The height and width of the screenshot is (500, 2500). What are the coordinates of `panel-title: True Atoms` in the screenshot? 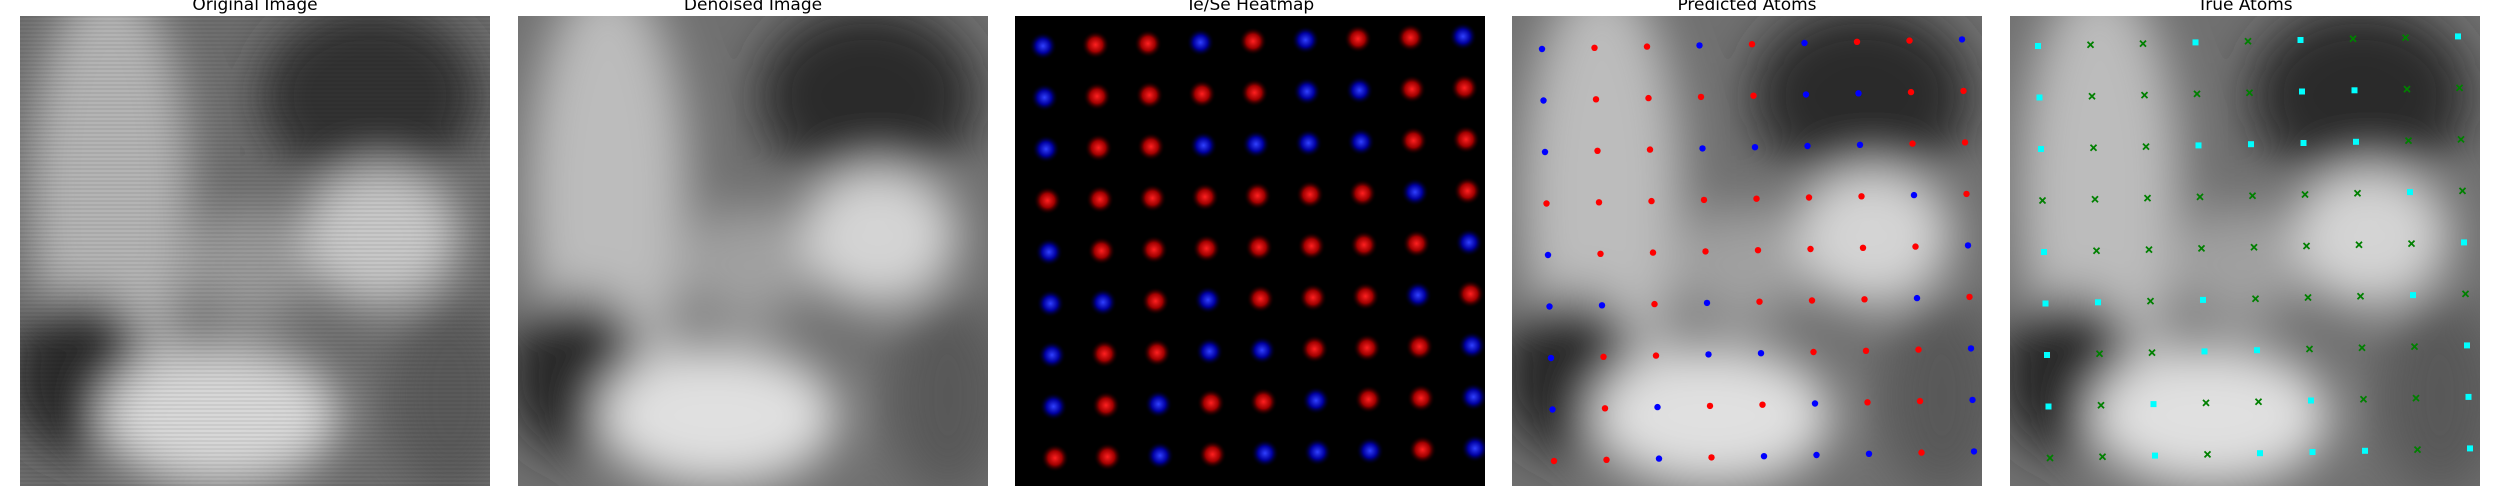 It's located at (2245, 7).